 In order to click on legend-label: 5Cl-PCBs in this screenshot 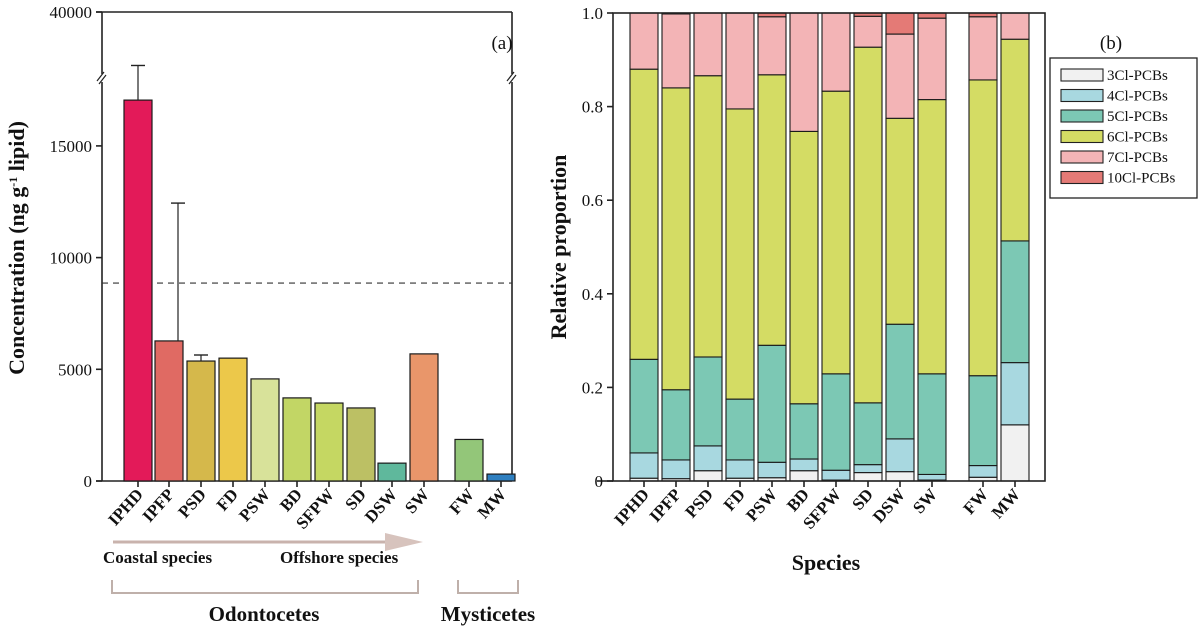, I will do `click(1137, 117)`.